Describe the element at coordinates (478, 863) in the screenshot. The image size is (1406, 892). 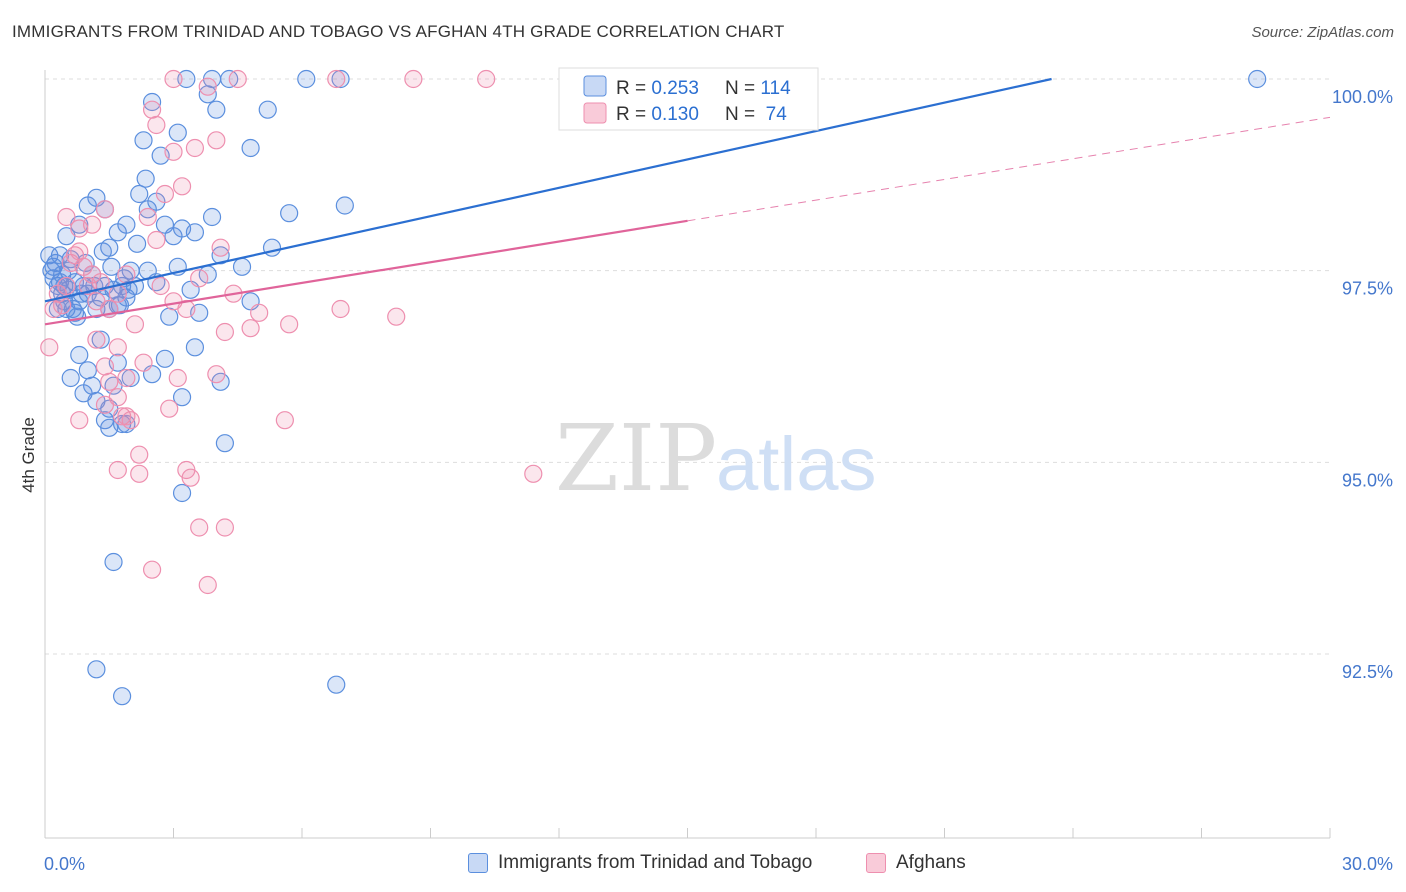
I see `legend-swatch-blue` at that location.